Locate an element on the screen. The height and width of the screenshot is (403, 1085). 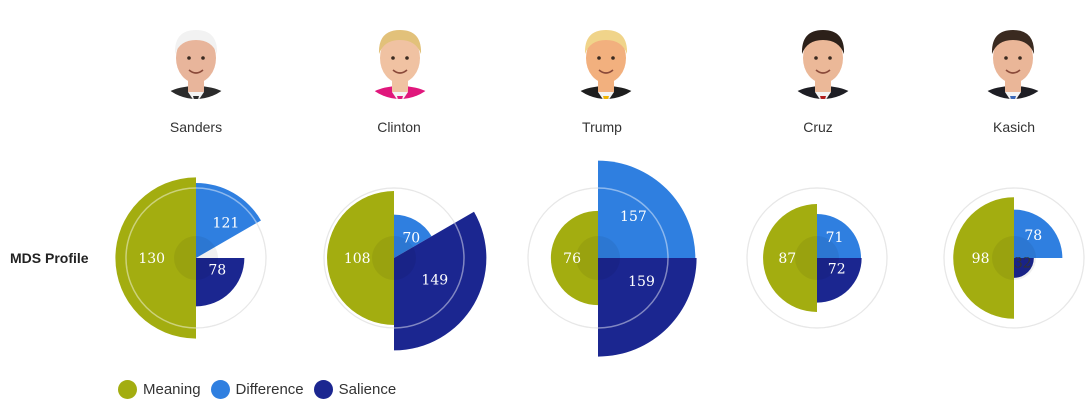
candidate-name-kasich: Kasich is located at coordinates (1014, 127).